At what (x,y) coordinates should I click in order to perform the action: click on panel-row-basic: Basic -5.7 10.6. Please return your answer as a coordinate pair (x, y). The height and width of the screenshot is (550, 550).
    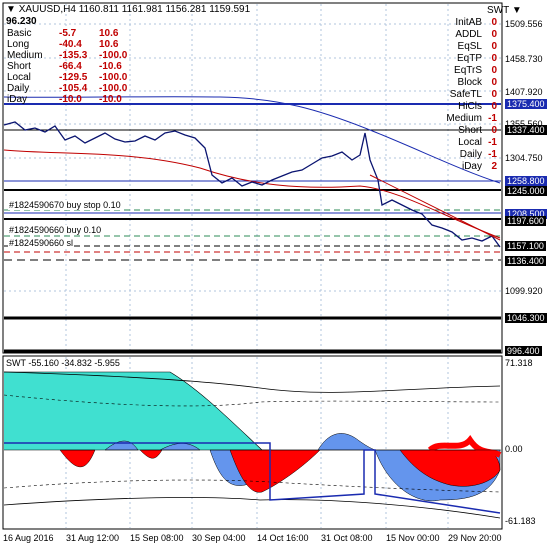
    Looking at the image, I should click on (62, 33).